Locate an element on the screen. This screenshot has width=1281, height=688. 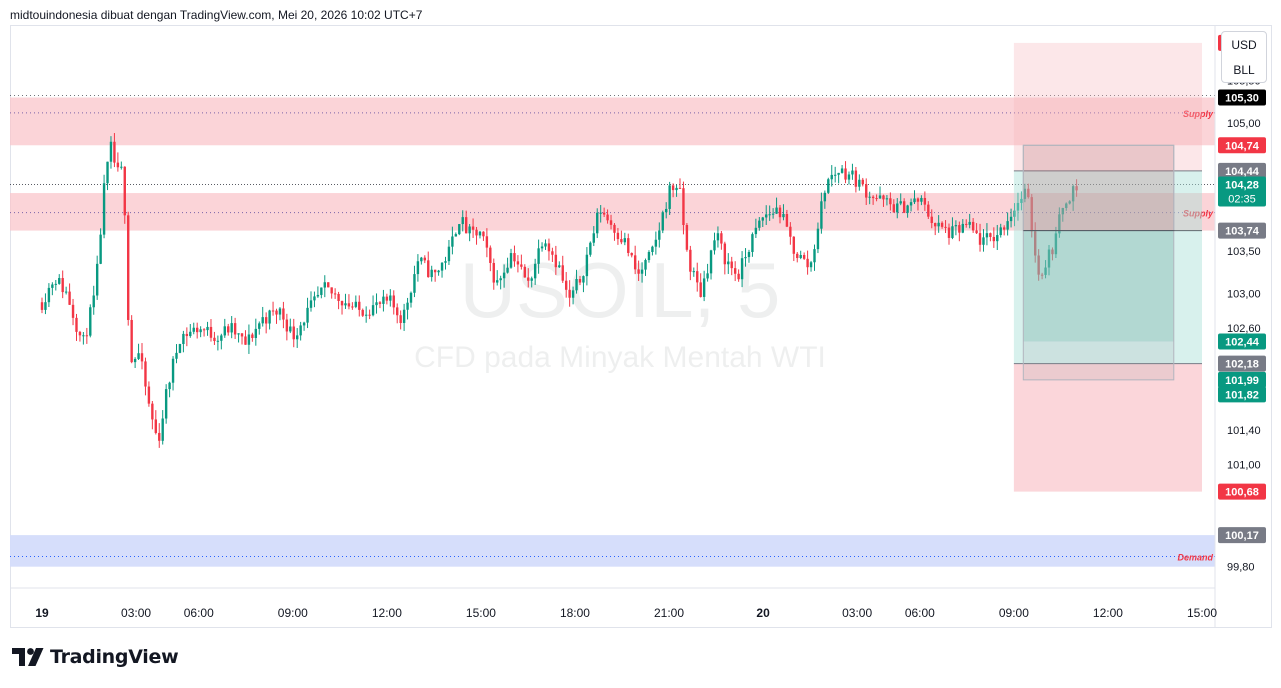
price-label-badge: 100,17 is located at coordinates (1242, 535).